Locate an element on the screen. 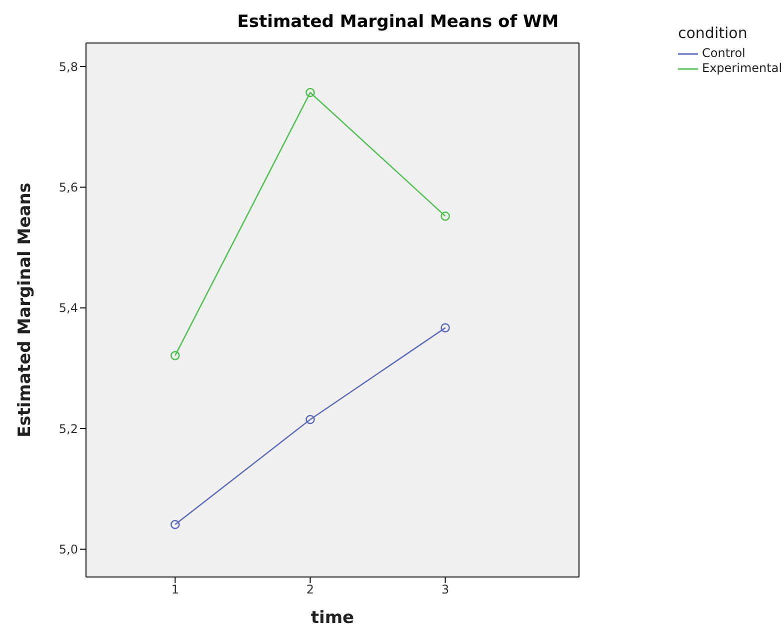 This screenshot has height=643, width=784. y-tick-label: 5,4 is located at coordinates (68, 308).